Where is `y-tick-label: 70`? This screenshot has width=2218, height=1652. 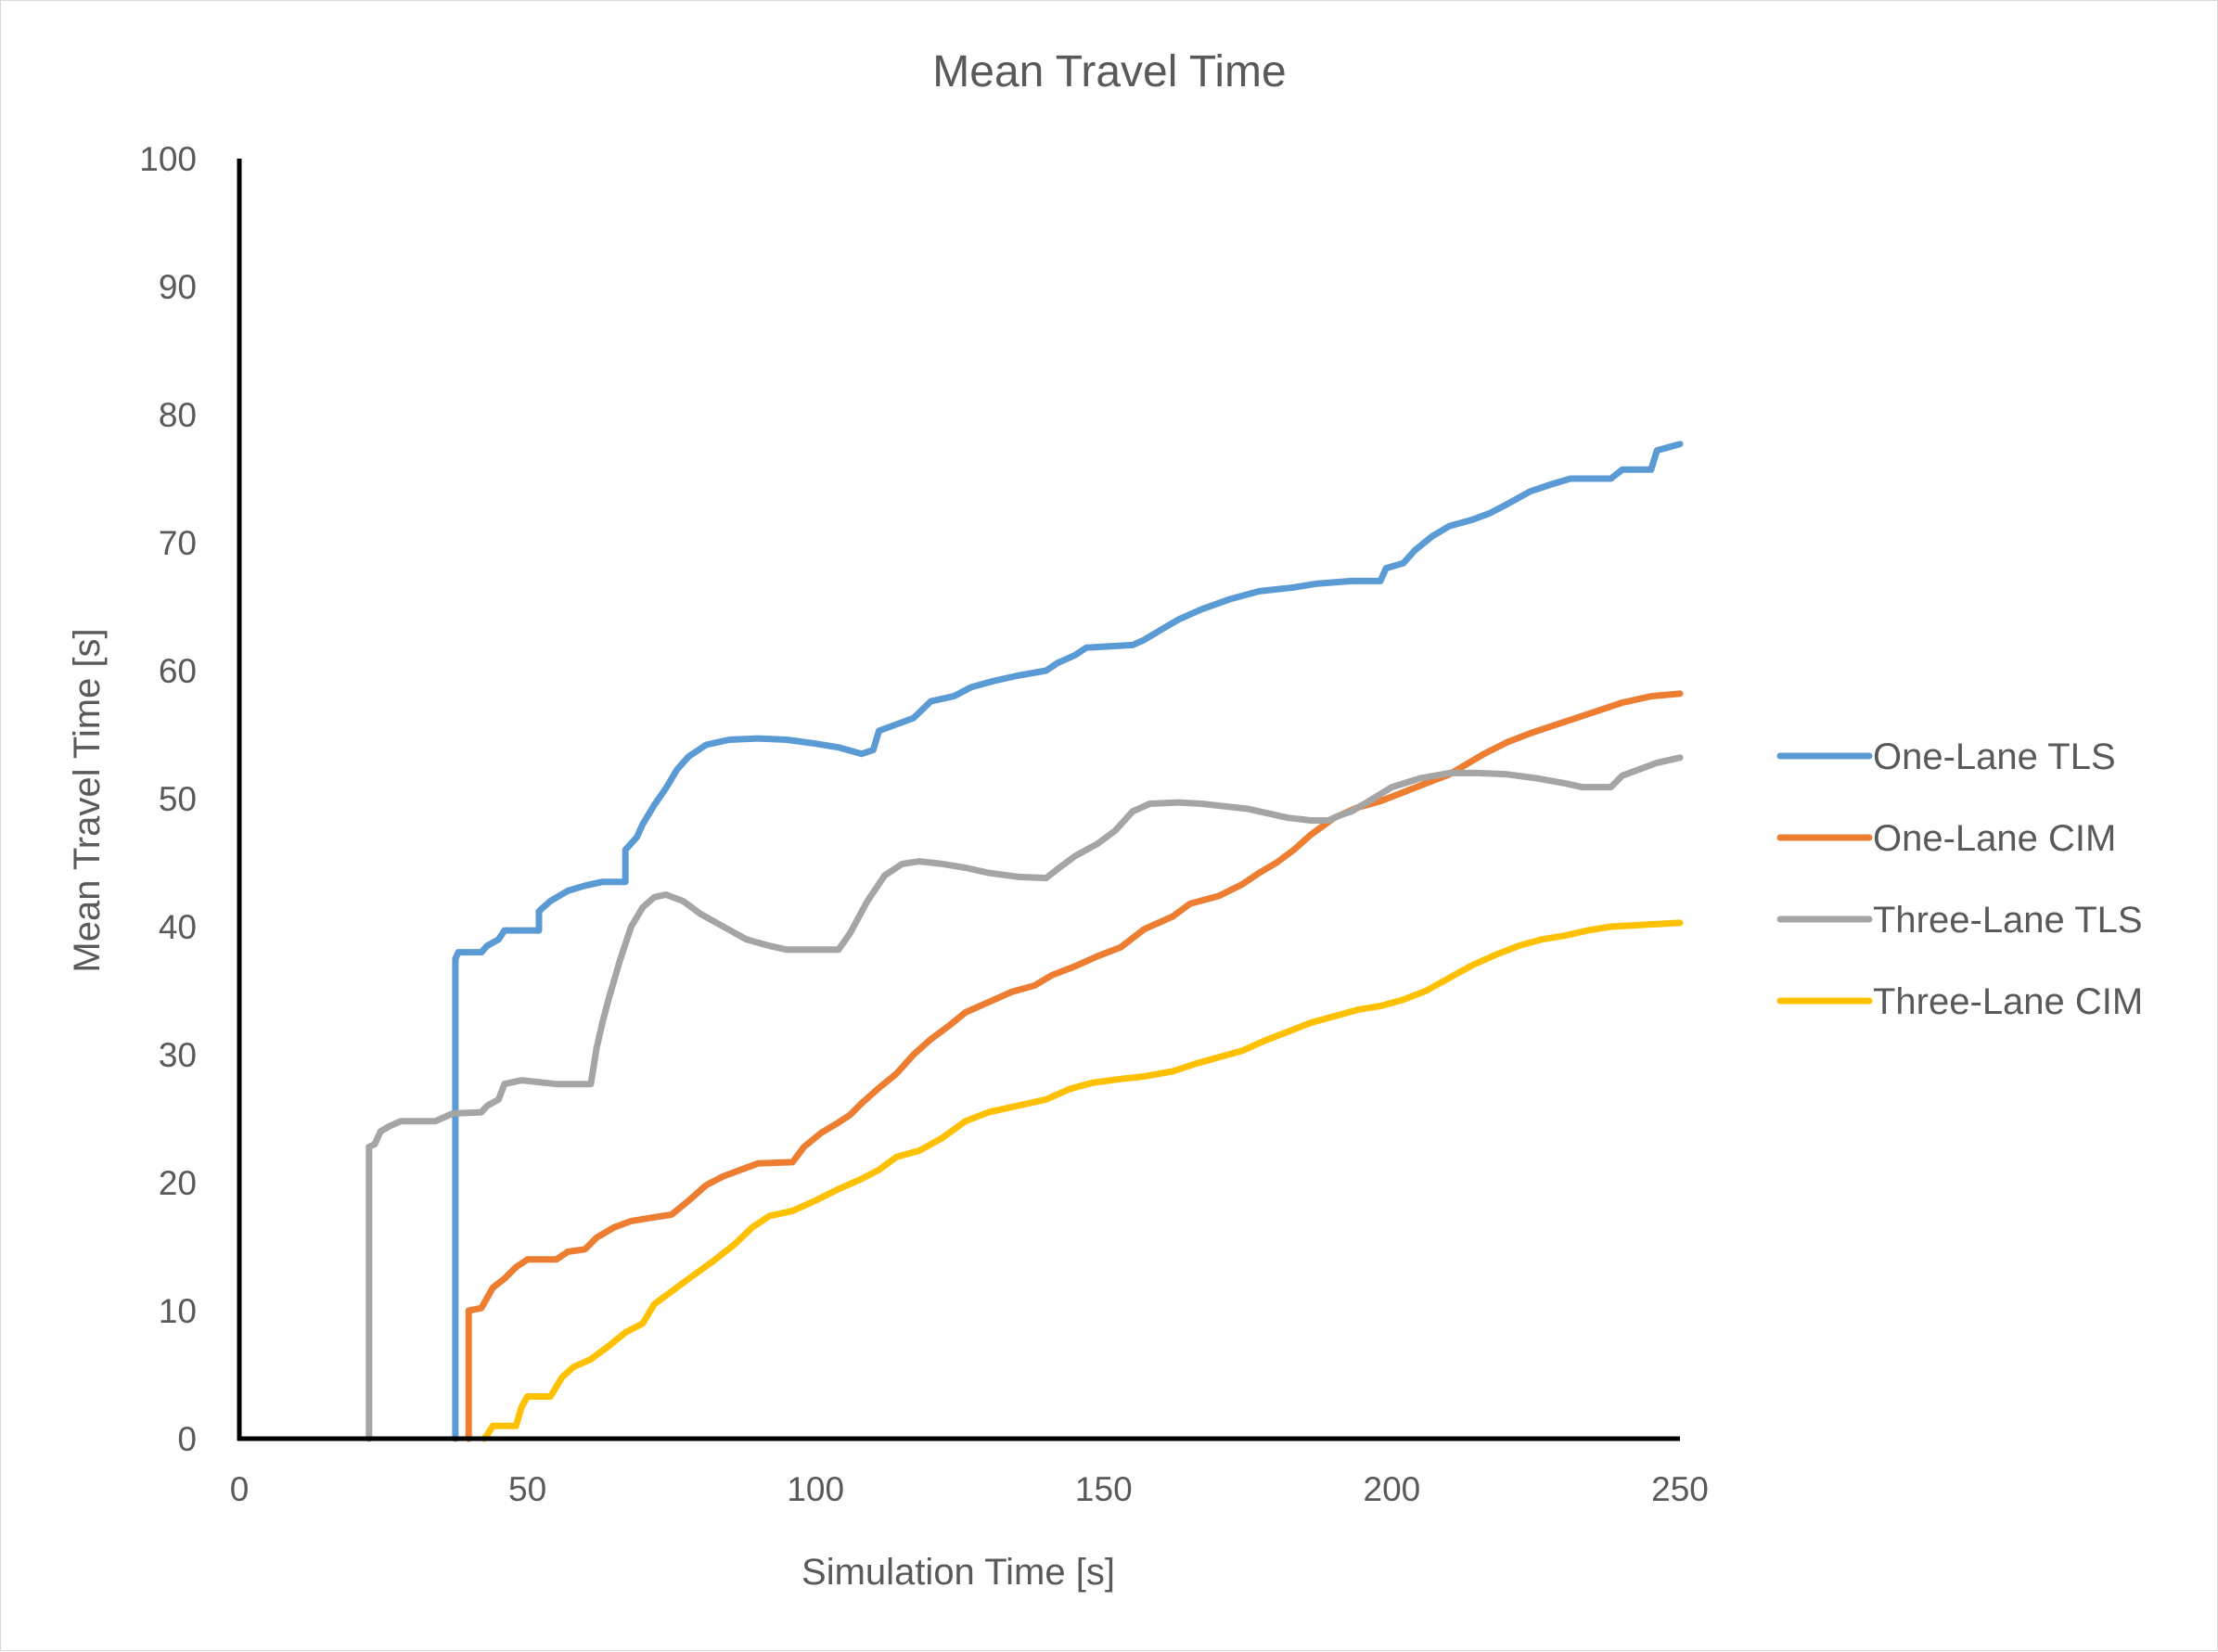
y-tick-label: 70 is located at coordinates (178, 543).